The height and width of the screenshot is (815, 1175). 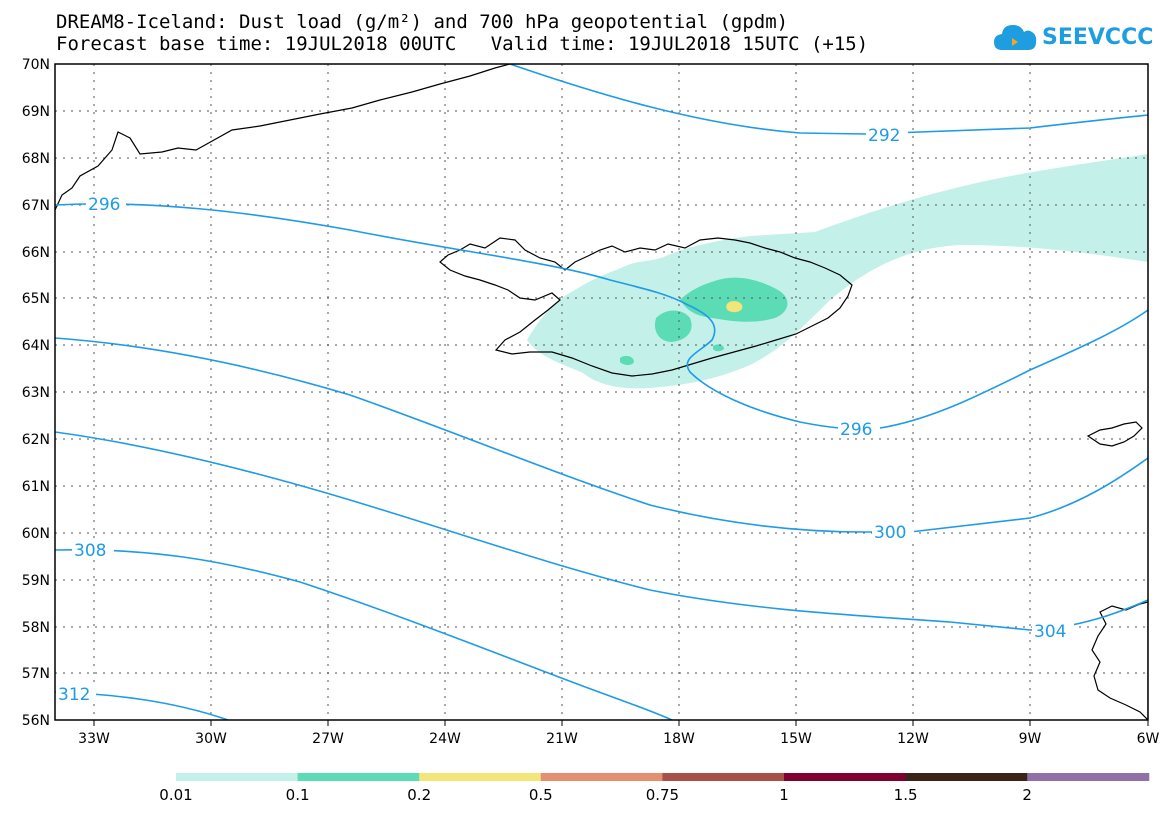 What do you see at coordinates (94, 739) in the screenshot?
I see `lon-label: 33W` at bounding box center [94, 739].